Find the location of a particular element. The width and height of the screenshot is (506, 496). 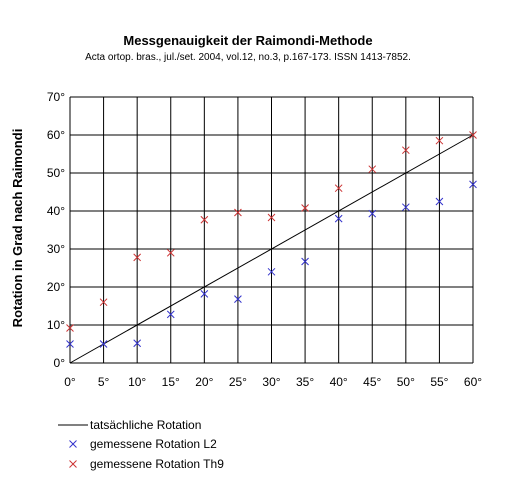

legend-label: gemessene Rotation Th9 is located at coordinates (157, 464).